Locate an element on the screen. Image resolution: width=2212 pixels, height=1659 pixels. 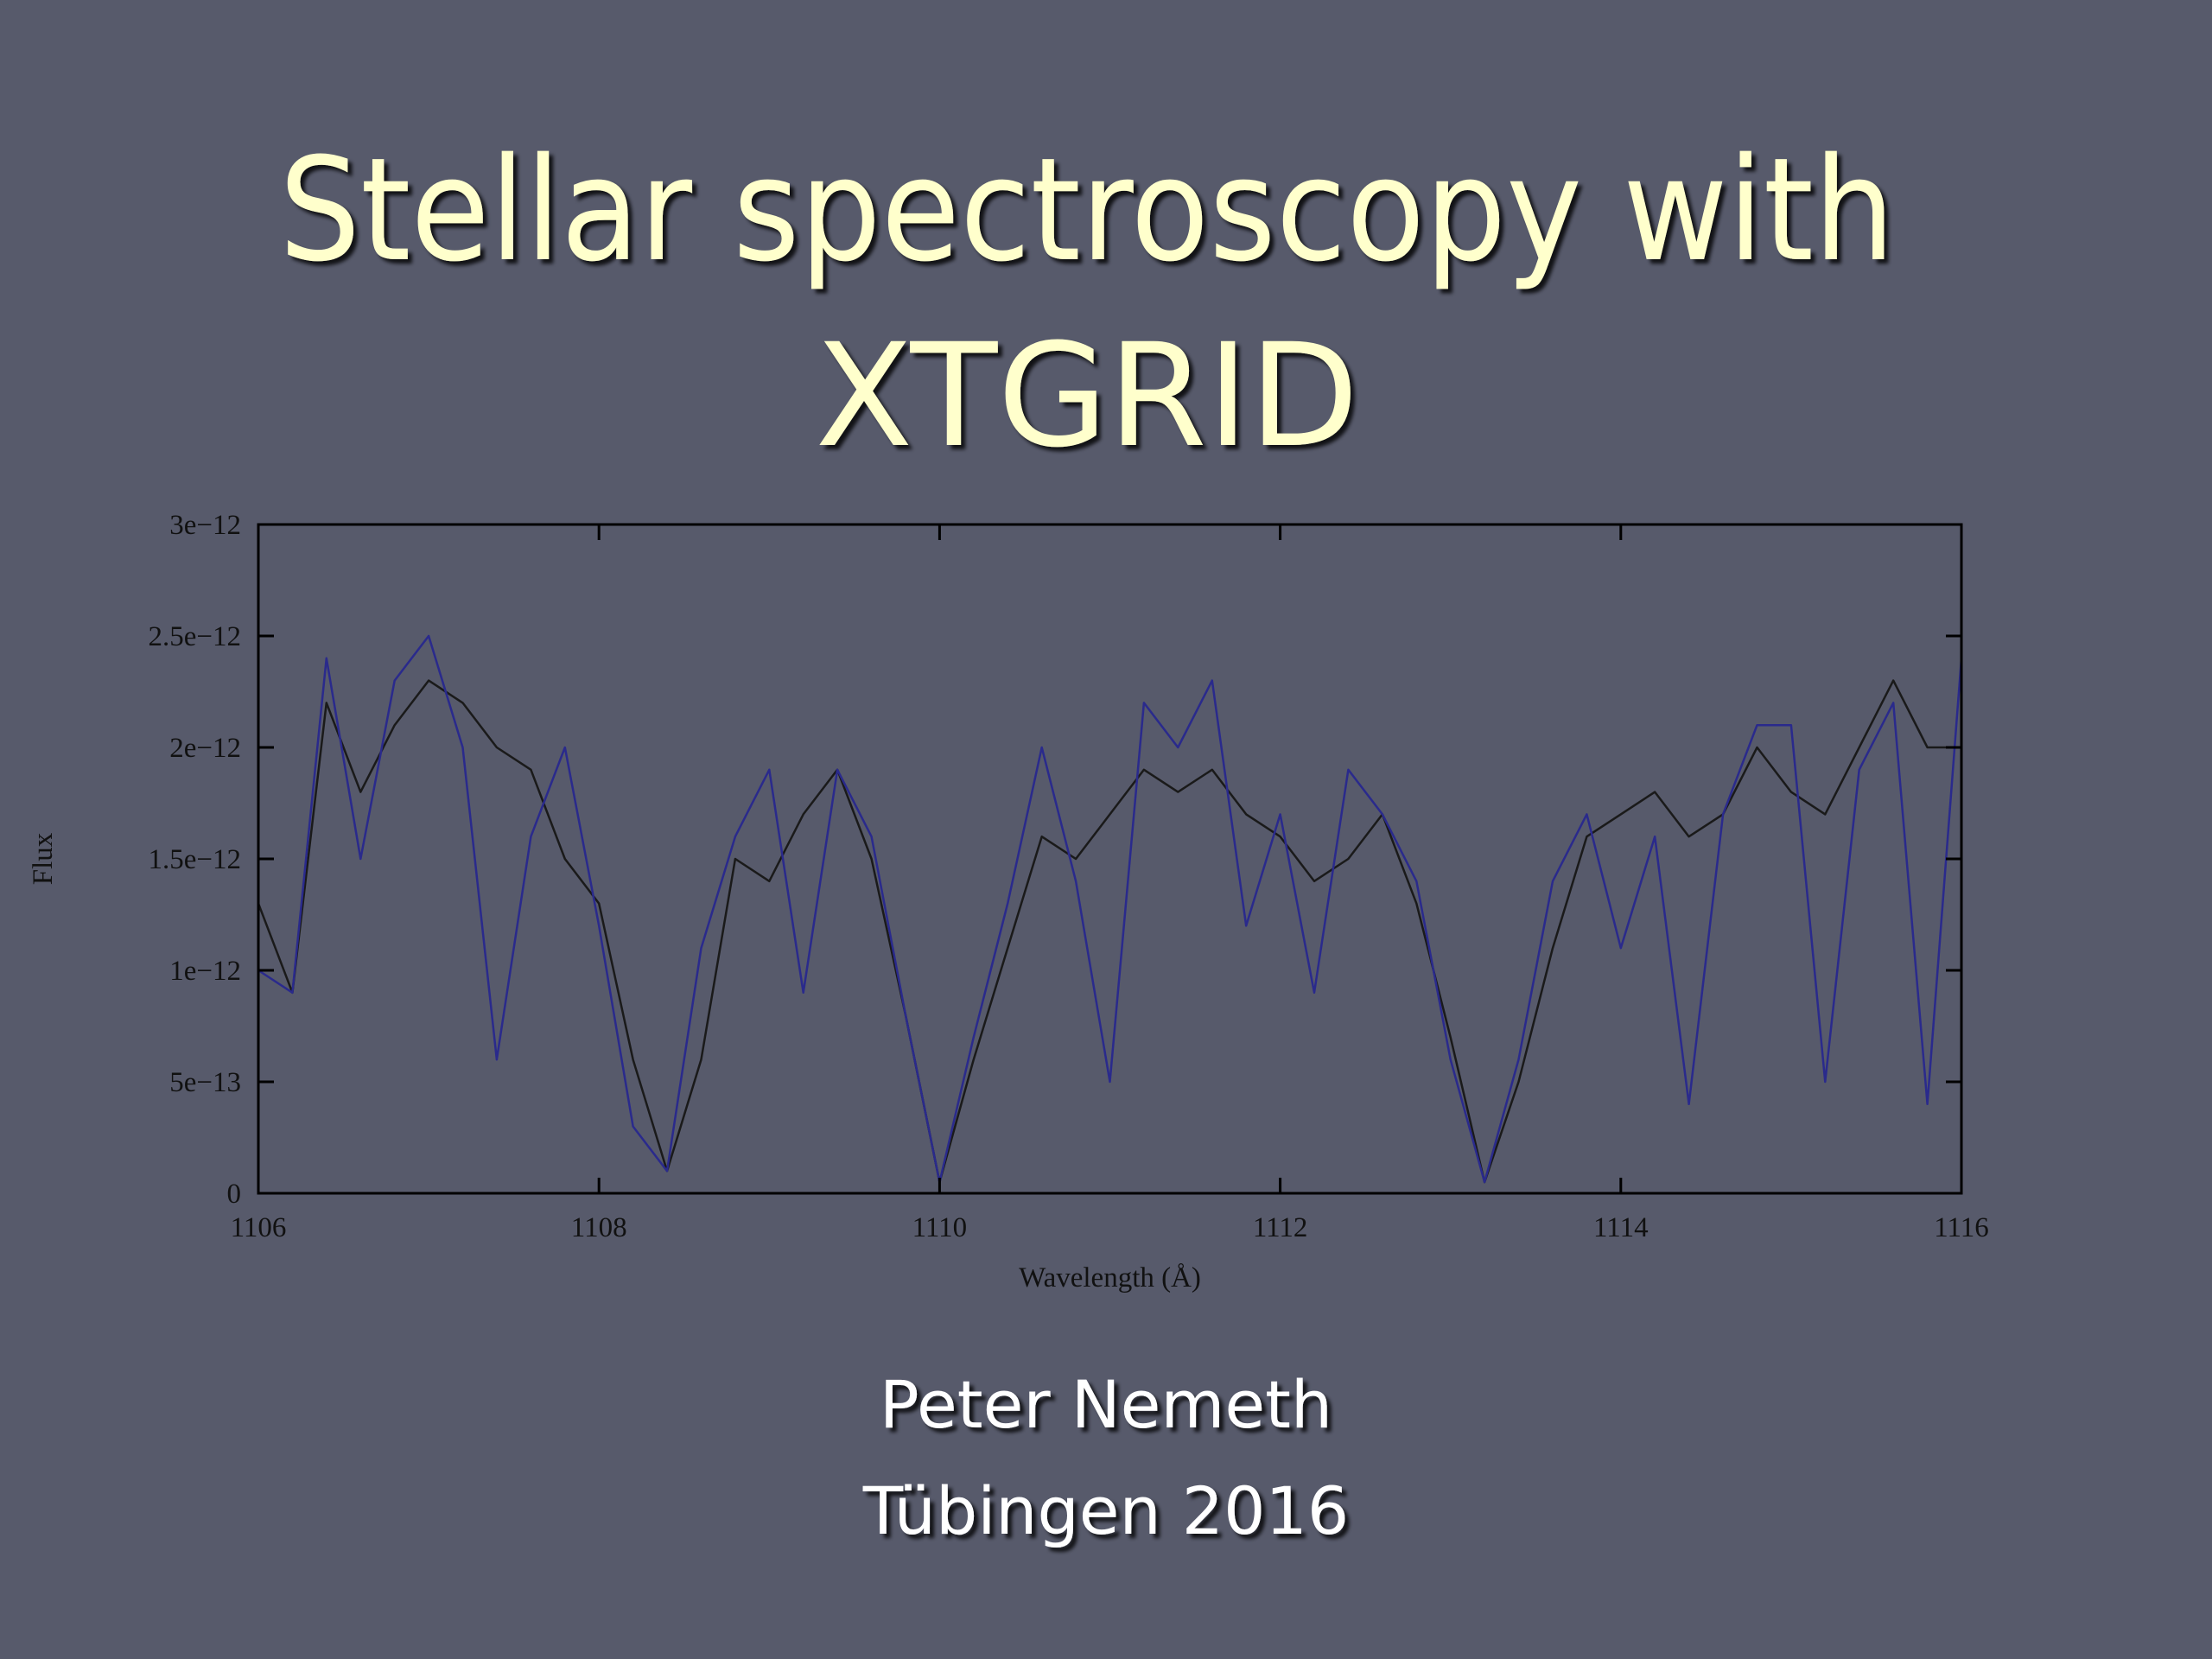
x-tick-label: 1106 is located at coordinates (259, 1227).